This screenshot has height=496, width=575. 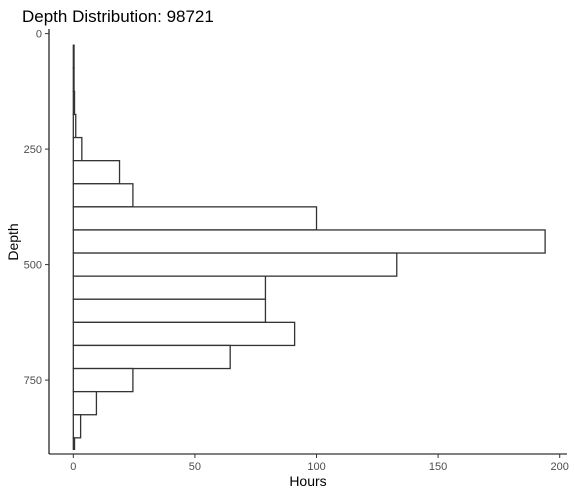 I want to click on chart-title: Depth Distribution: 98721, so click(x=118, y=16).